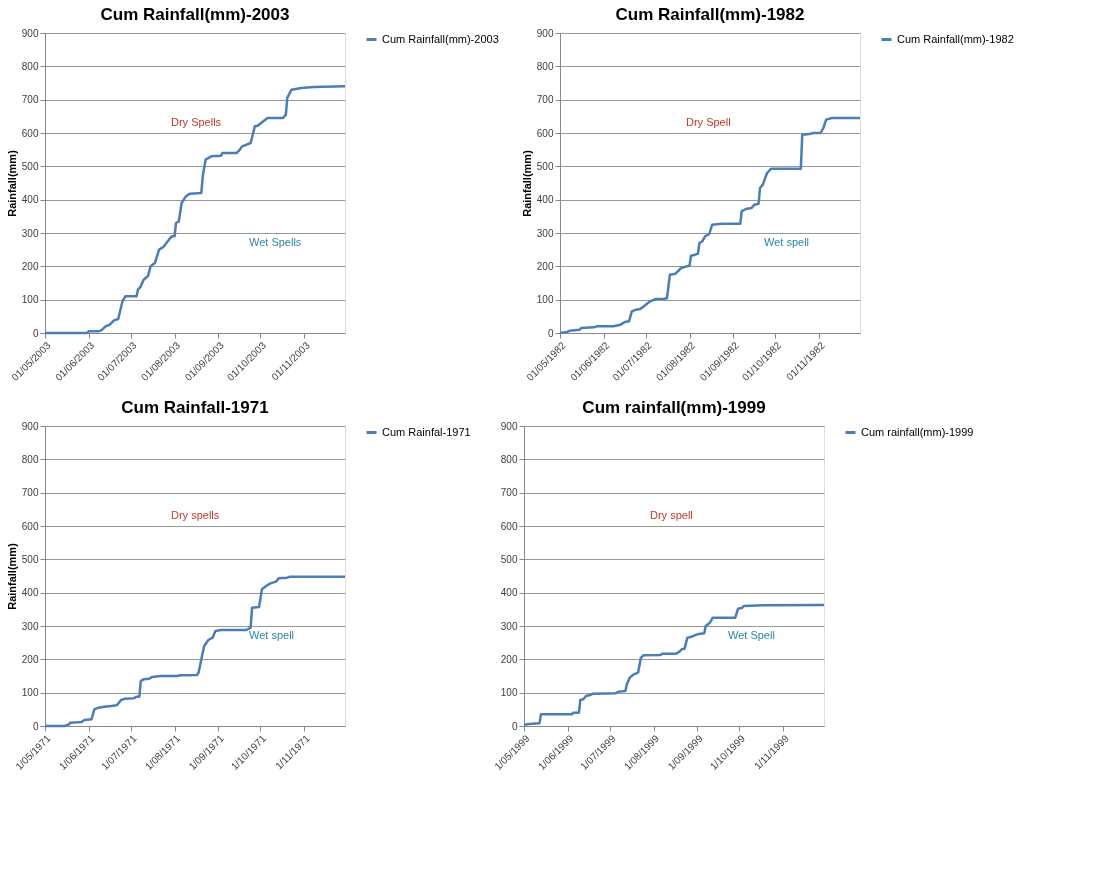  What do you see at coordinates (196, 122) in the screenshot?
I see `annotation: Dry Spells` at bounding box center [196, 122].